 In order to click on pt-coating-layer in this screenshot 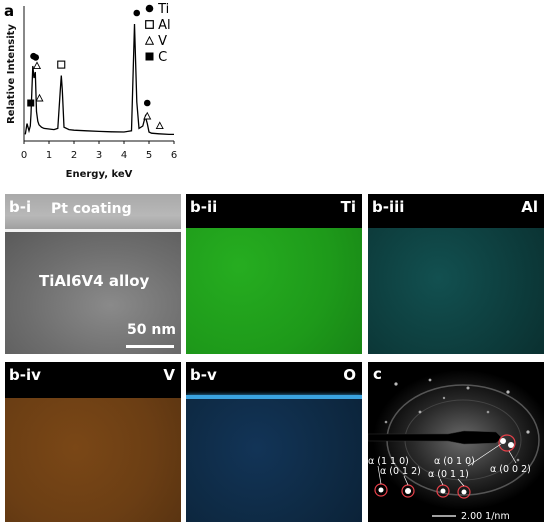, I will do `click(93, 212)`.